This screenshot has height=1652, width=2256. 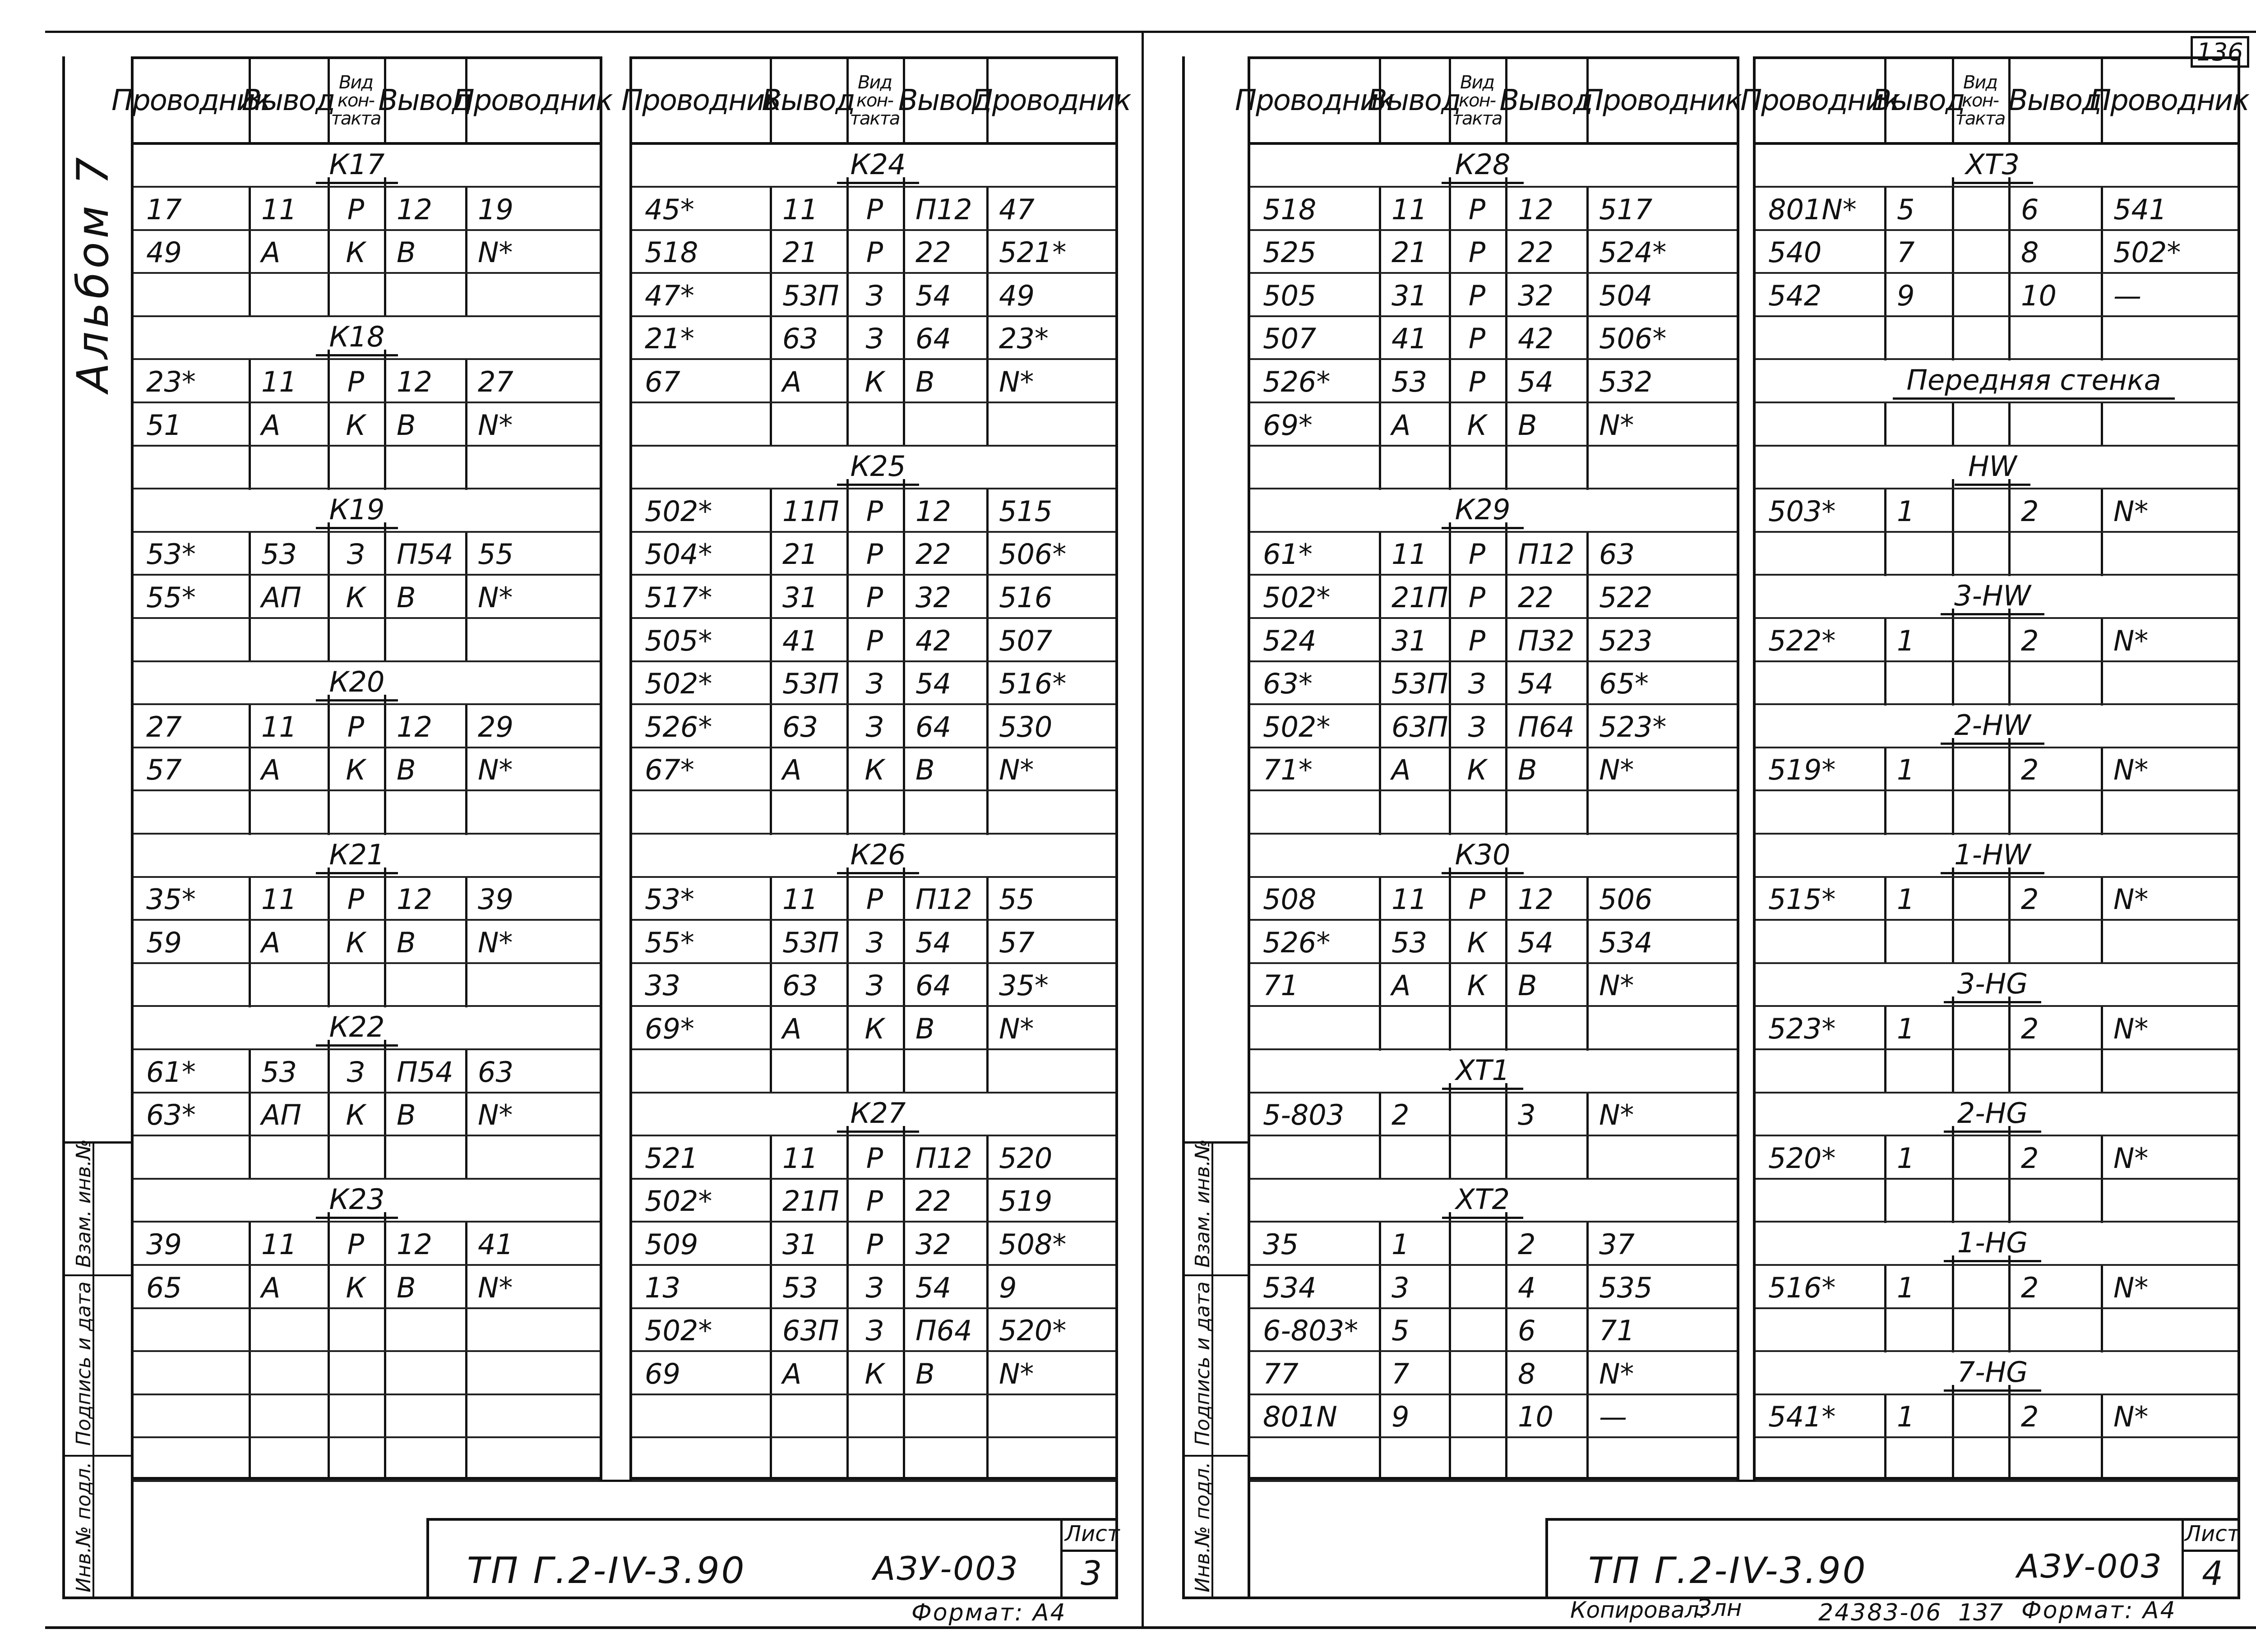 What do you see at coordinates (772, 1558) in the screenshot?
I see `left-title-stamp` at bounding box center [772, 1558].